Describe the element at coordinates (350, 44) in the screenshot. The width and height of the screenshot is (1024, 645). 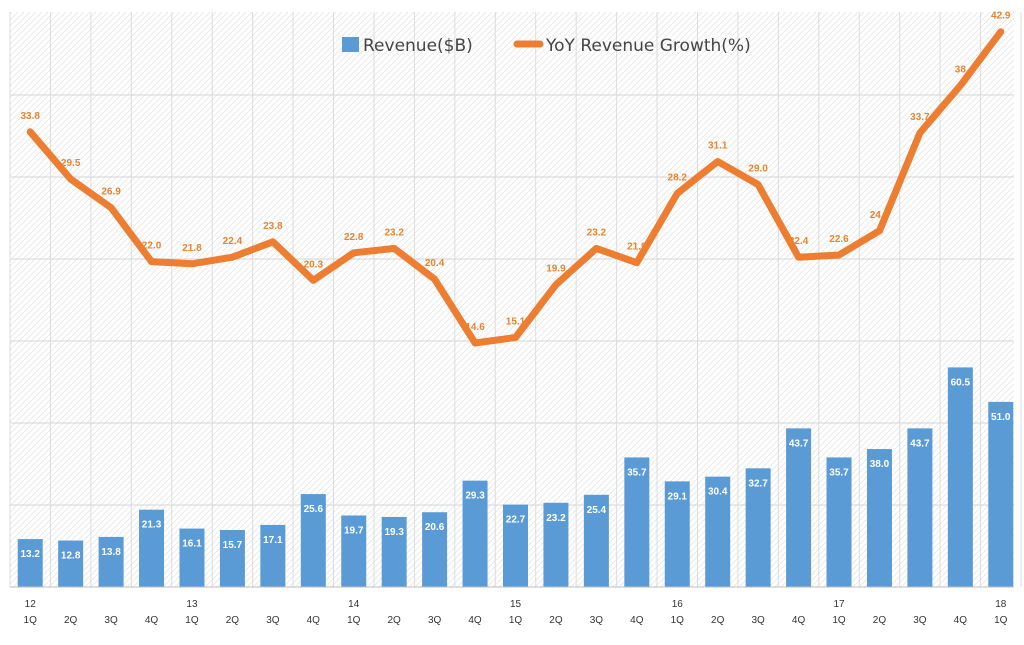
I see `legend-swatch-revenue` at that location.